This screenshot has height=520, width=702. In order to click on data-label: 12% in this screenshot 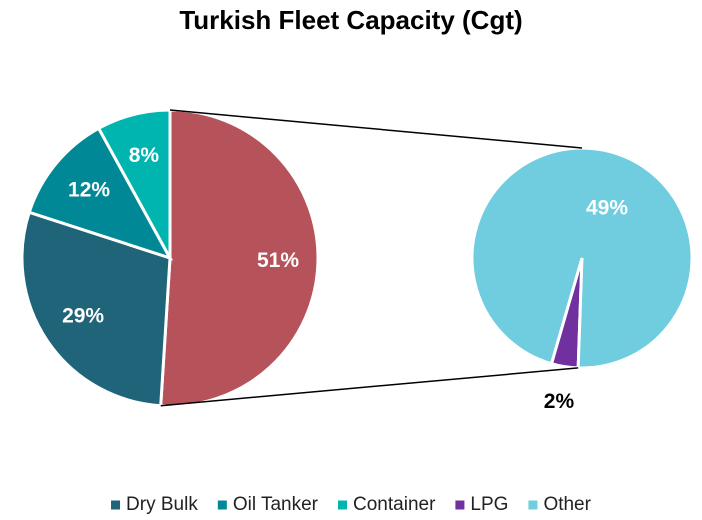, I will do `click(89, 190)`.